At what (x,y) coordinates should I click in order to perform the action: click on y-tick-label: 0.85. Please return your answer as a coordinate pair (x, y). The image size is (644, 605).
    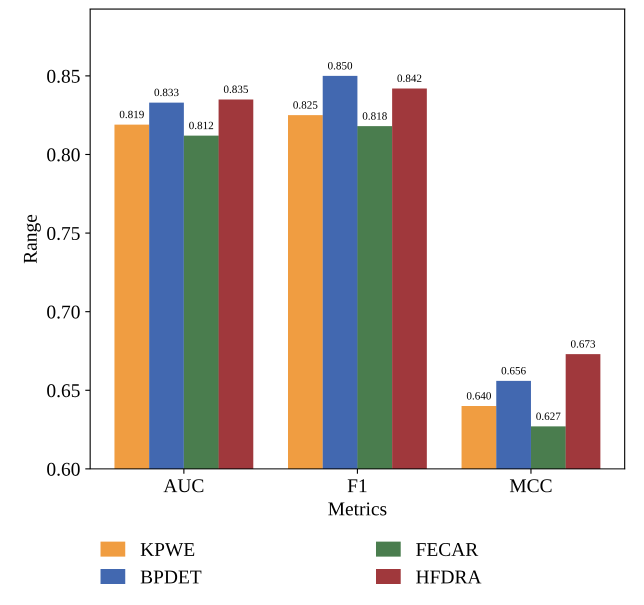
    Looking at the image, I should click on (63, 76).